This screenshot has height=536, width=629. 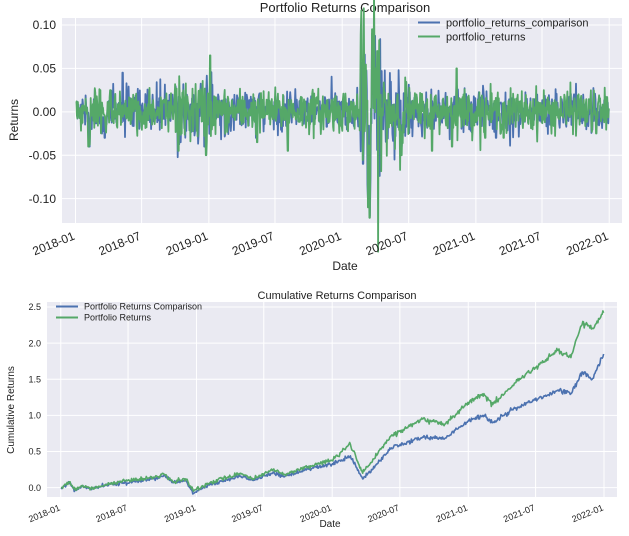 What do you see at coordinates (34, 452) in the screenshot?
I see `y-tick-label: 0.5` at bounding box center [34, 452].